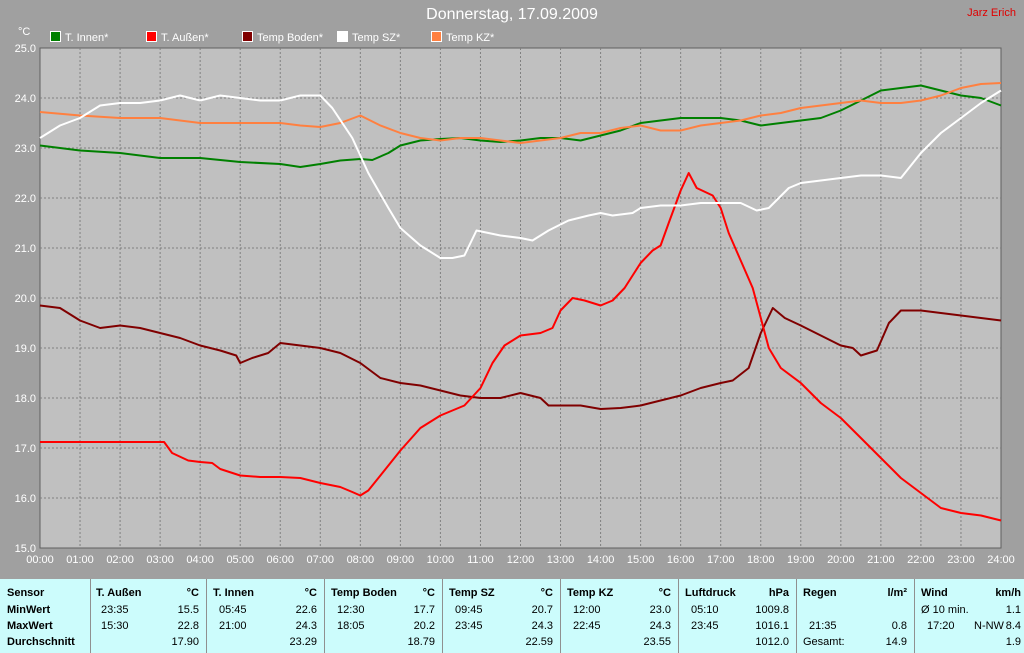 This screenshot has width=1024, height=653. What do you see at coordinates (657, 642) in the screenshot?
I see `avg-value: 23.55` at bounding box center [657, 642].